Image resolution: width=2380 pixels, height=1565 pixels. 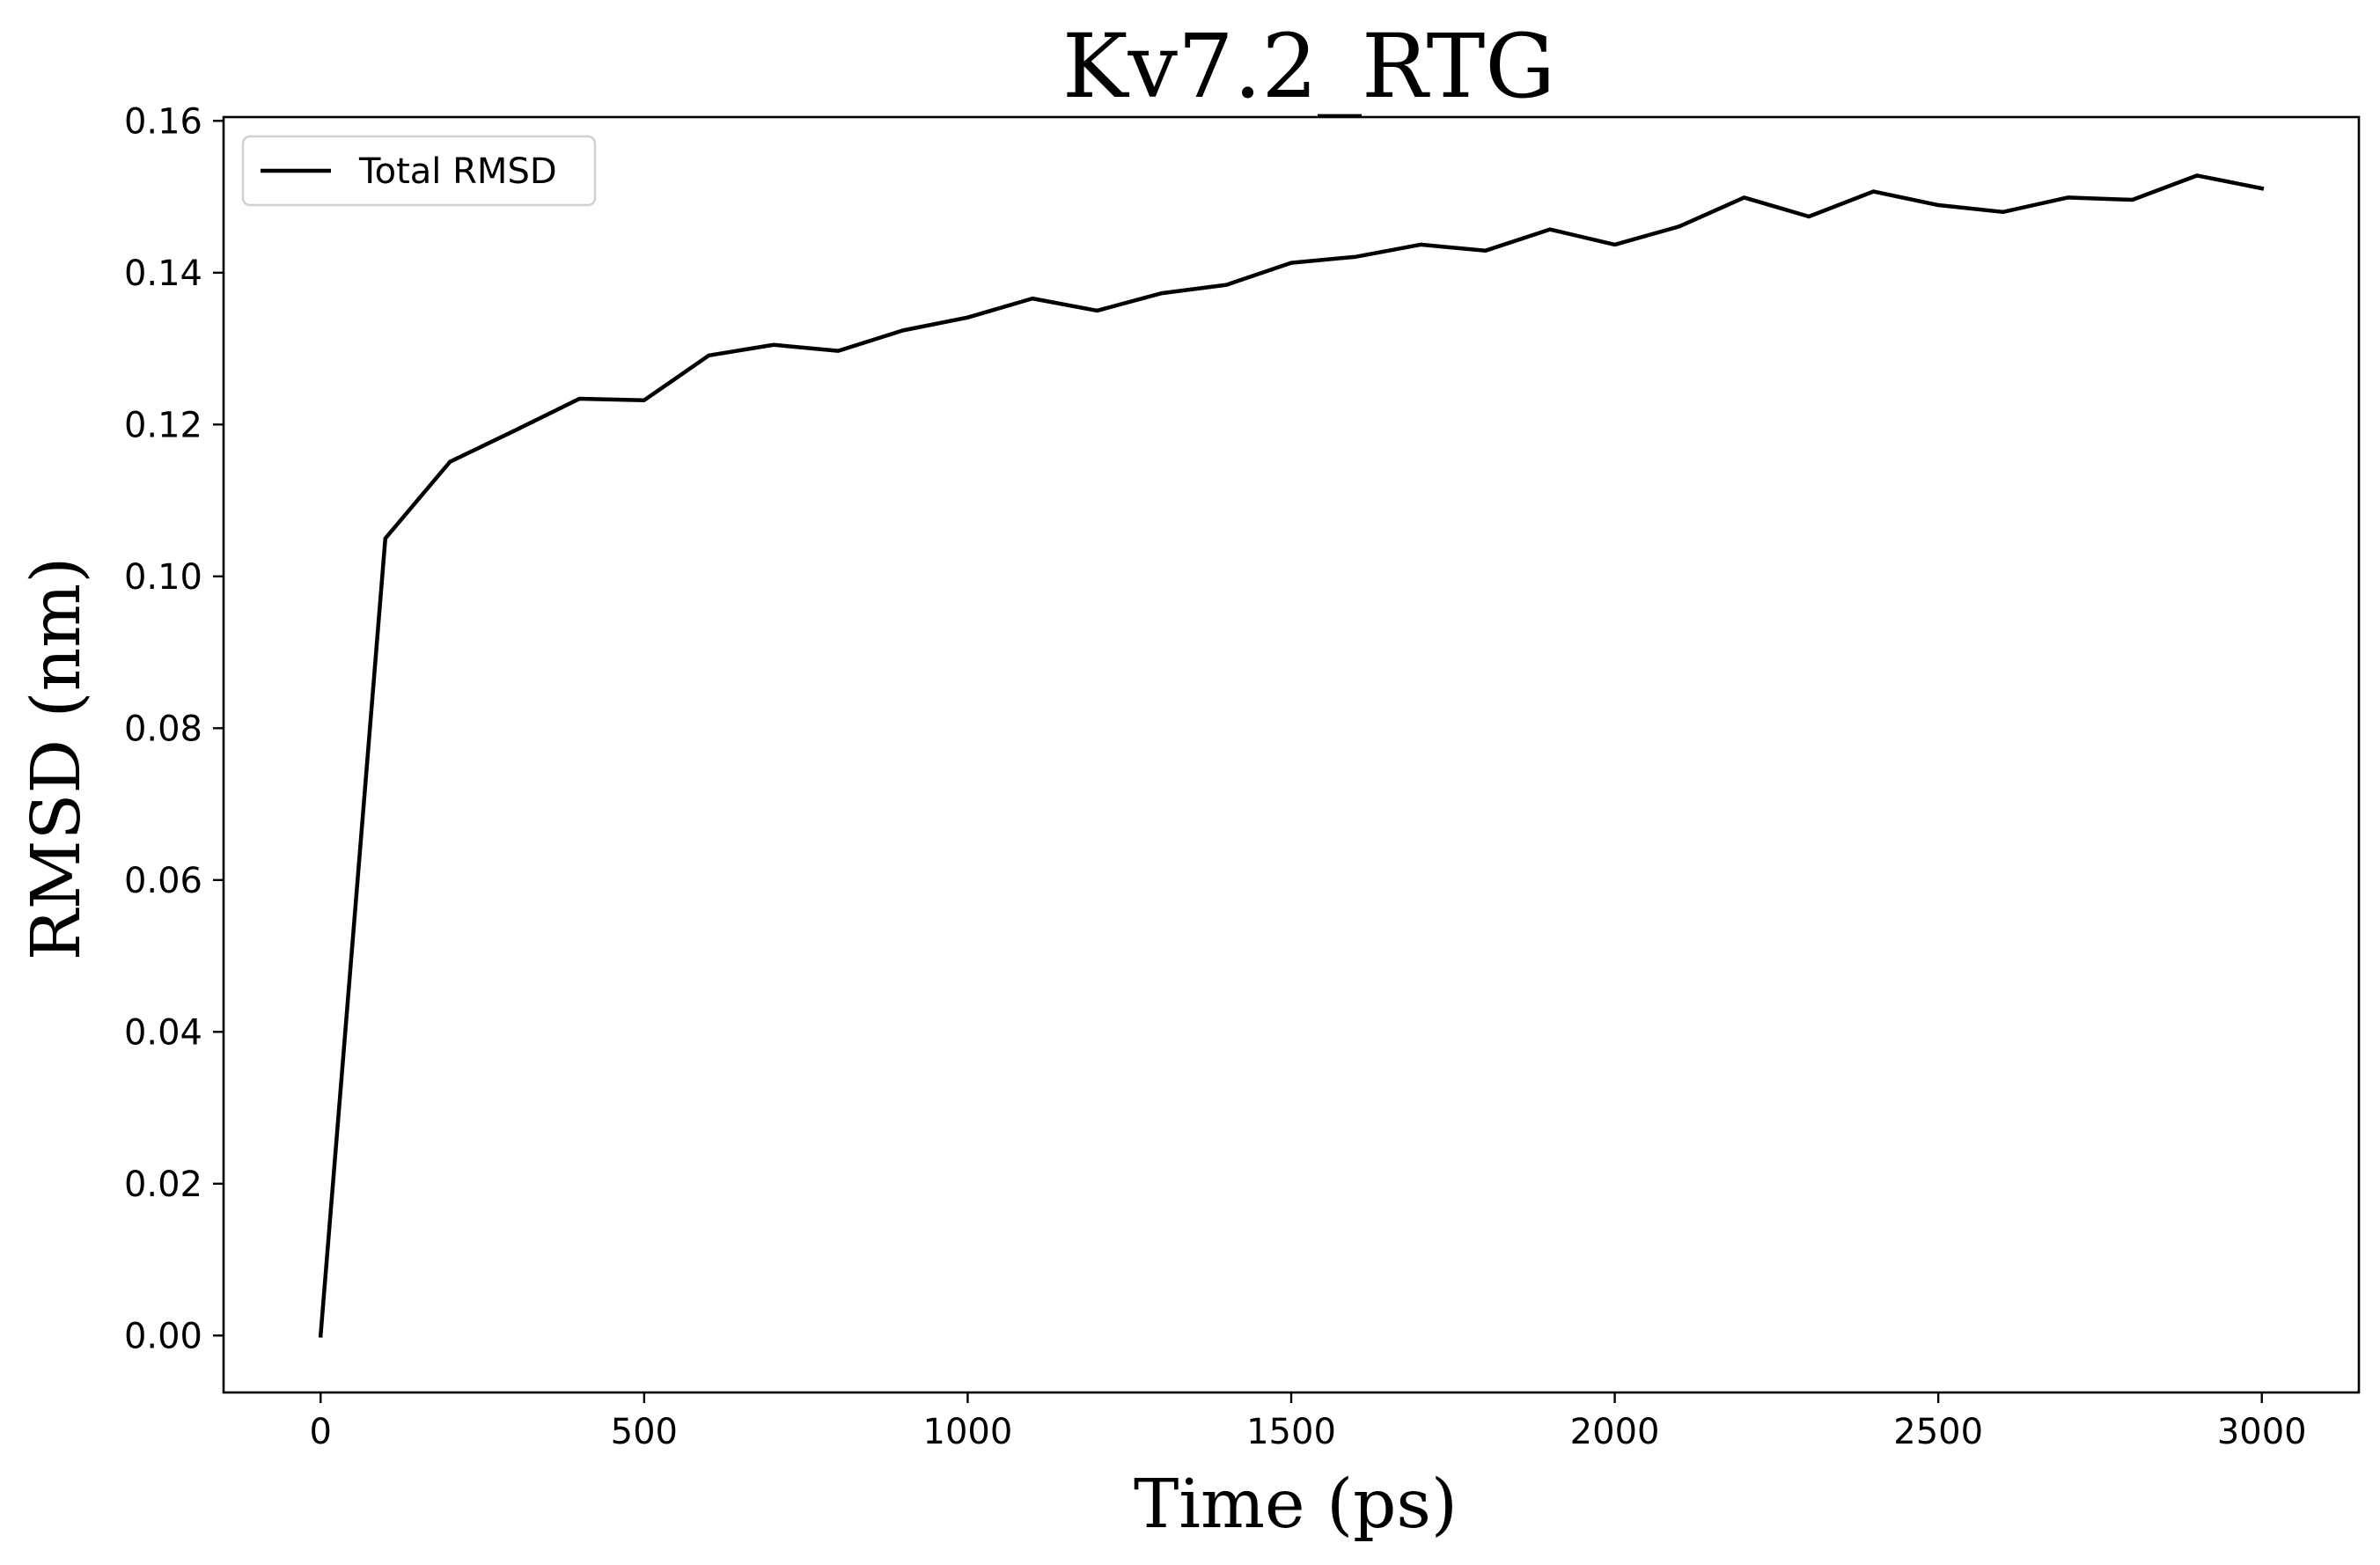 I want to click on y-tick-label: 0.10, so click(x=163, y=578).